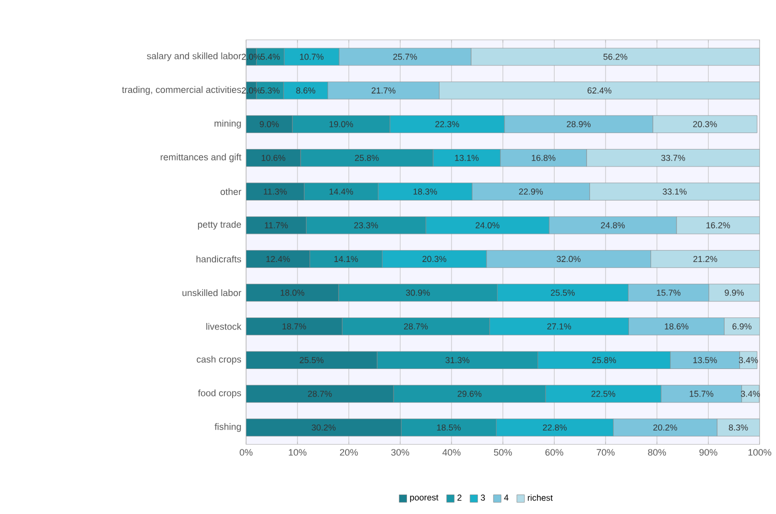 This screenshot has height=514, width=776. What do you see at coordinates (306, 91) in the screenshot?
I see `data-label: 8.6%` at bounding box center [306, 91].